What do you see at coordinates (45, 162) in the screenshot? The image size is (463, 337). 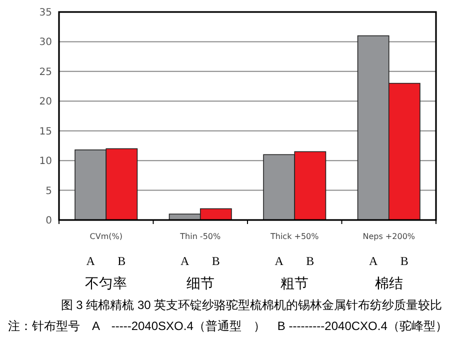 I see `y-tick-label: 10` at bounding box center [45, 162].